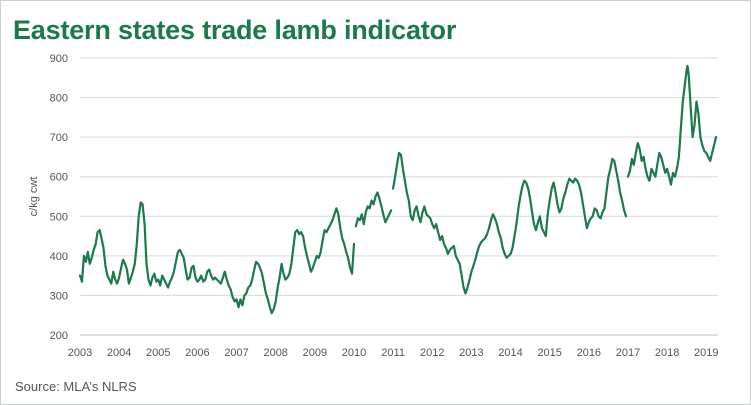 This screenshot has height=405, width=751. What do you see at coordinates (589, 353) in the screenshot?
I see `x-tick-label: 2016` at bounding box center [589, 353].